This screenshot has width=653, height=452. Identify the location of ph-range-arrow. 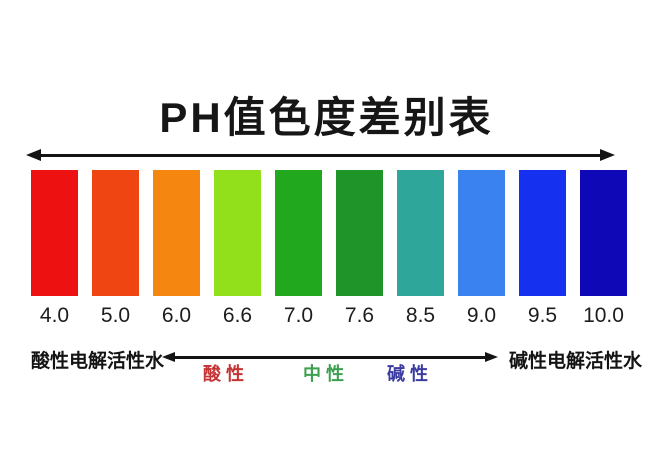
(320, 155).